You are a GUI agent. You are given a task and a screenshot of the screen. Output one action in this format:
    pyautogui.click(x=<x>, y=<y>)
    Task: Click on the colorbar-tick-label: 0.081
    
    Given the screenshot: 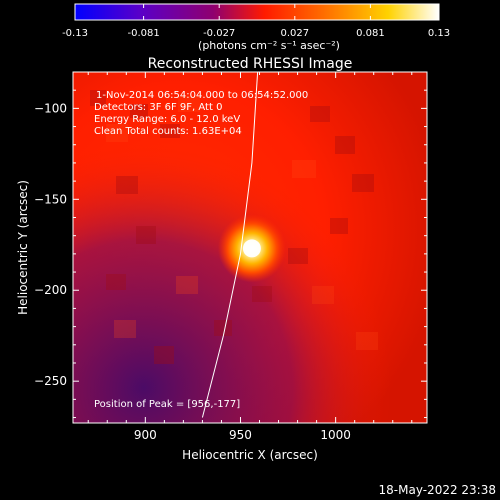 What is the action you would take?
    pyautogui.click(x=370, y=33)
    